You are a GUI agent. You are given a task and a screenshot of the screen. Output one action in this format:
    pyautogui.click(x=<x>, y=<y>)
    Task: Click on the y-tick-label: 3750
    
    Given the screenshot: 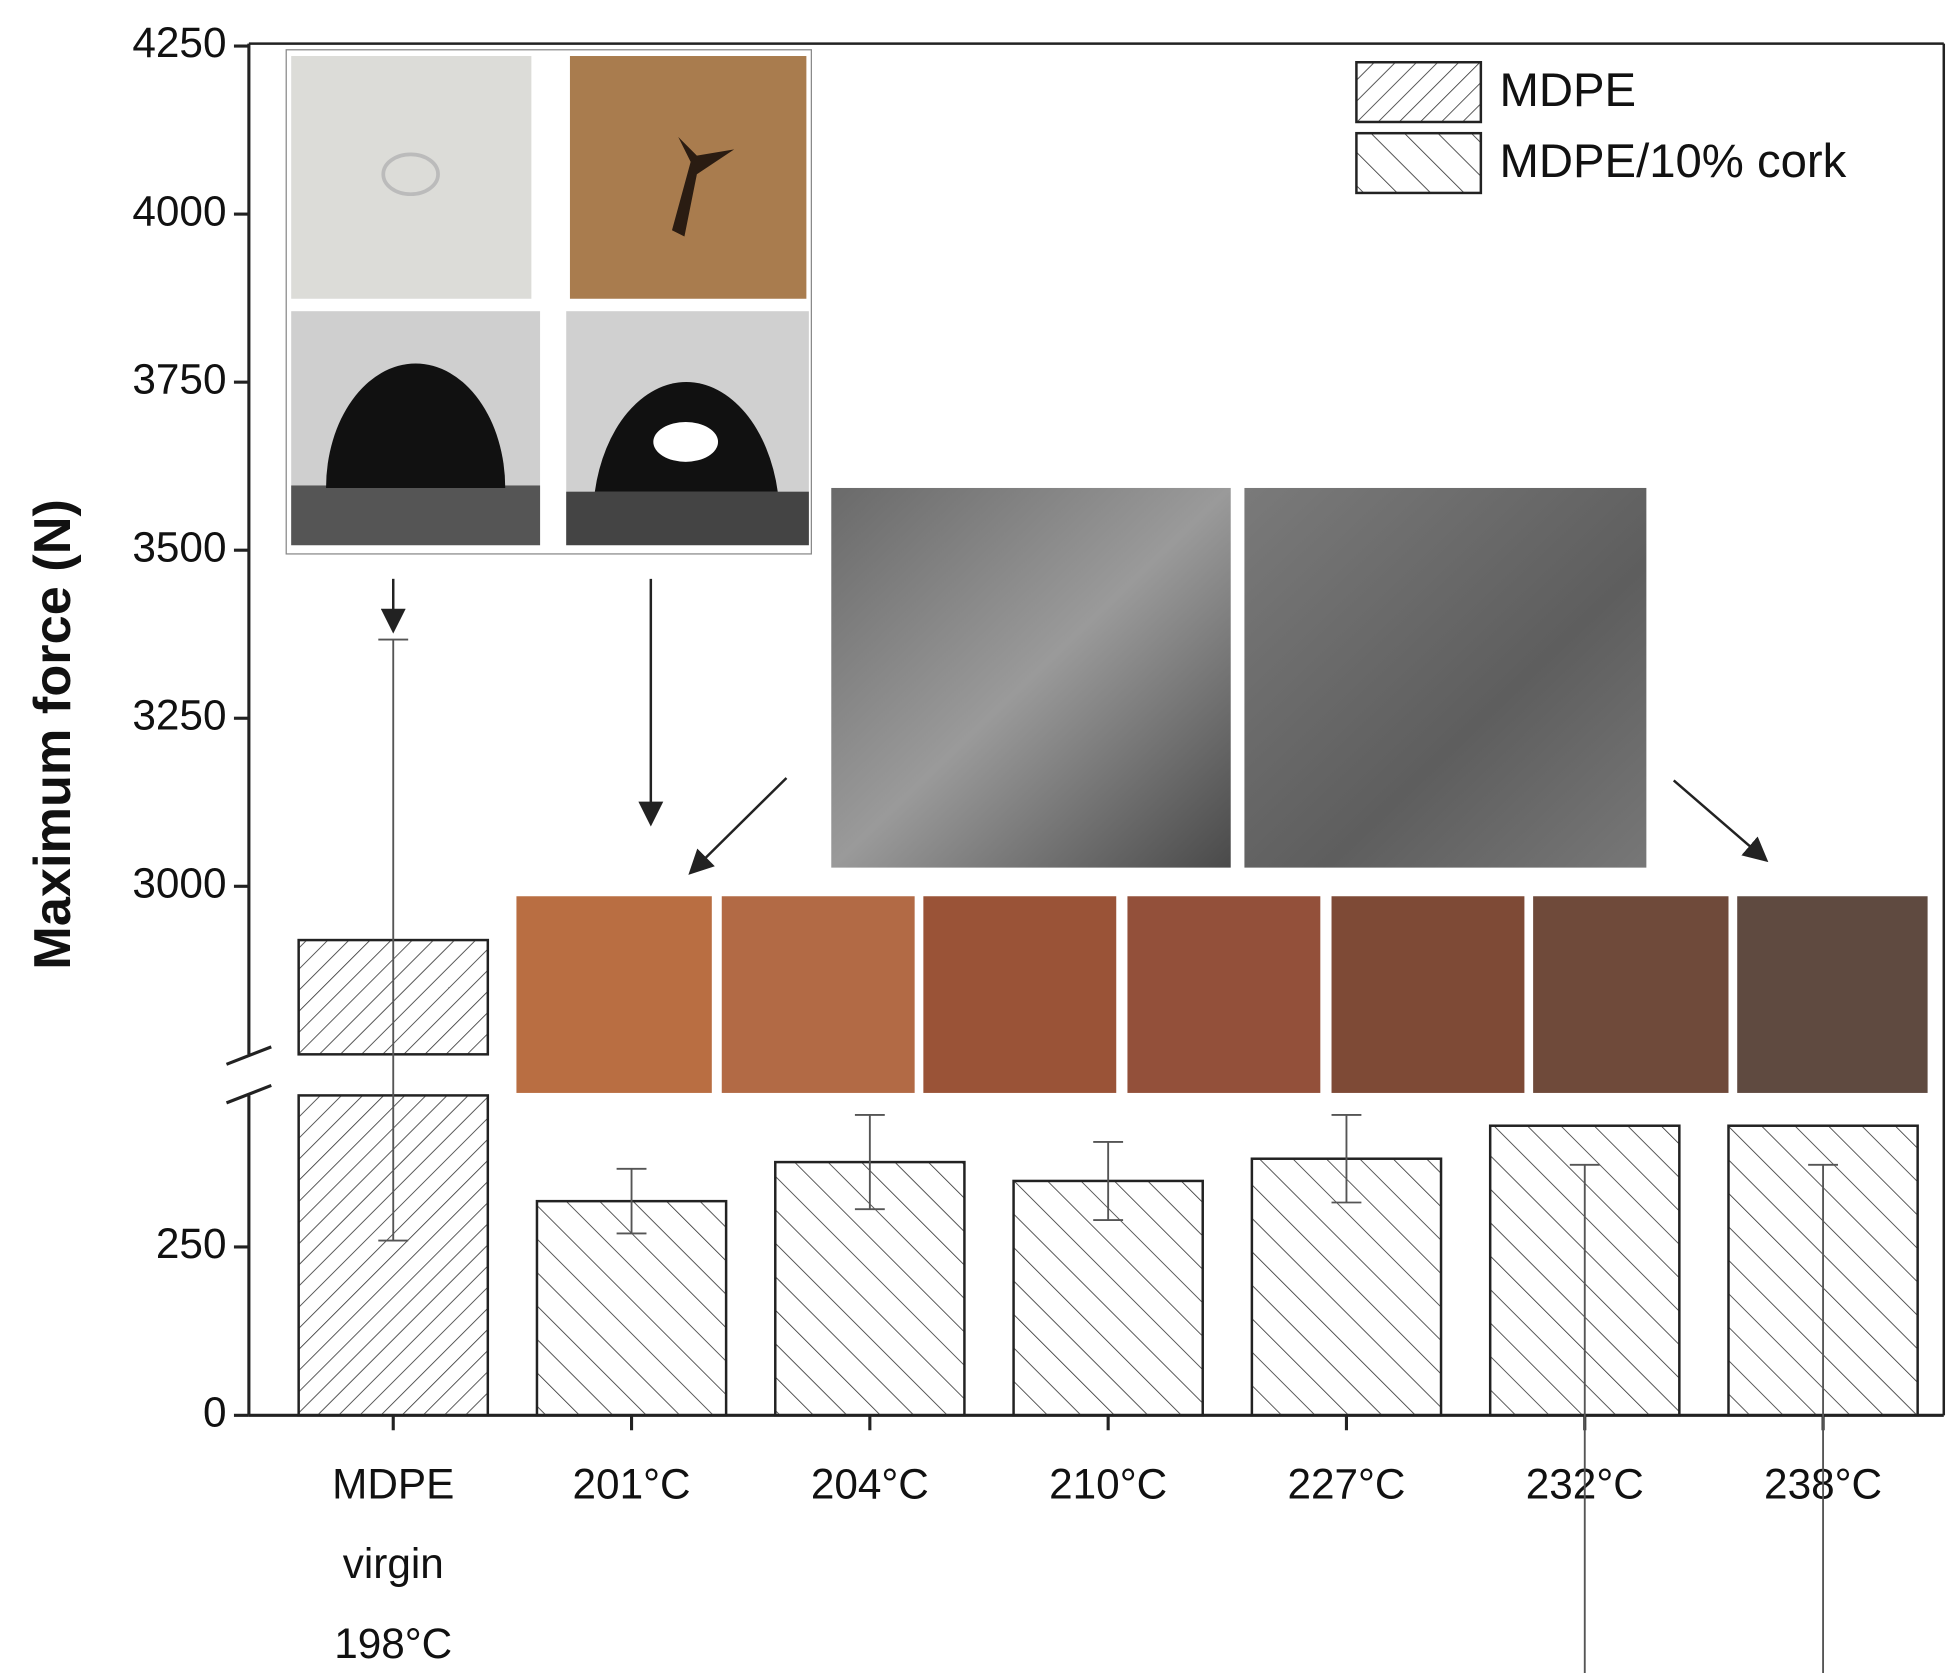 What is the action you would take?
    pyautogui.click(x=179, y=378)
    